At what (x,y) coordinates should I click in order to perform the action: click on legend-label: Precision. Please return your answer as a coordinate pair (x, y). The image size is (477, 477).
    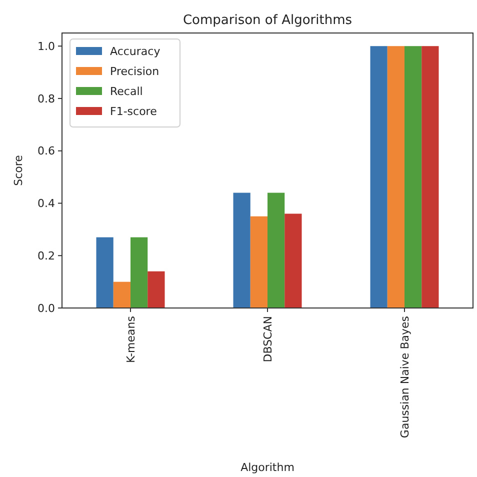
    Looking at the image, I should click on (135, 71).